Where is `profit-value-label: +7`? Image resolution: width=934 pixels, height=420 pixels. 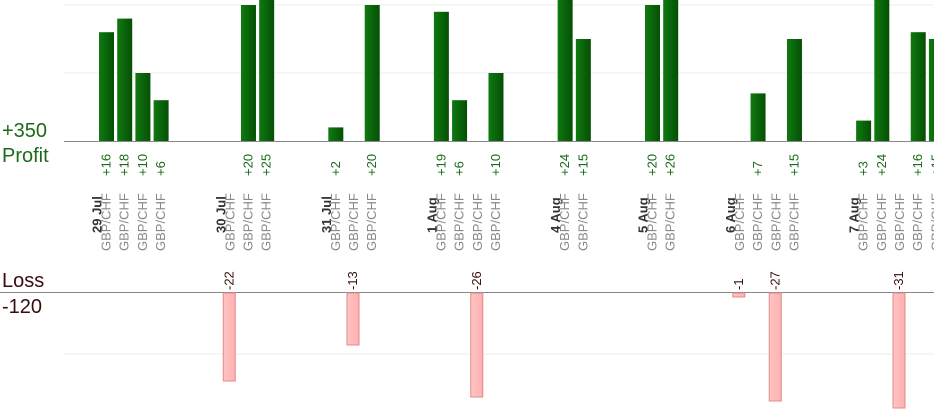 profit-value-label: +7 is located at coordinates (757, 168).